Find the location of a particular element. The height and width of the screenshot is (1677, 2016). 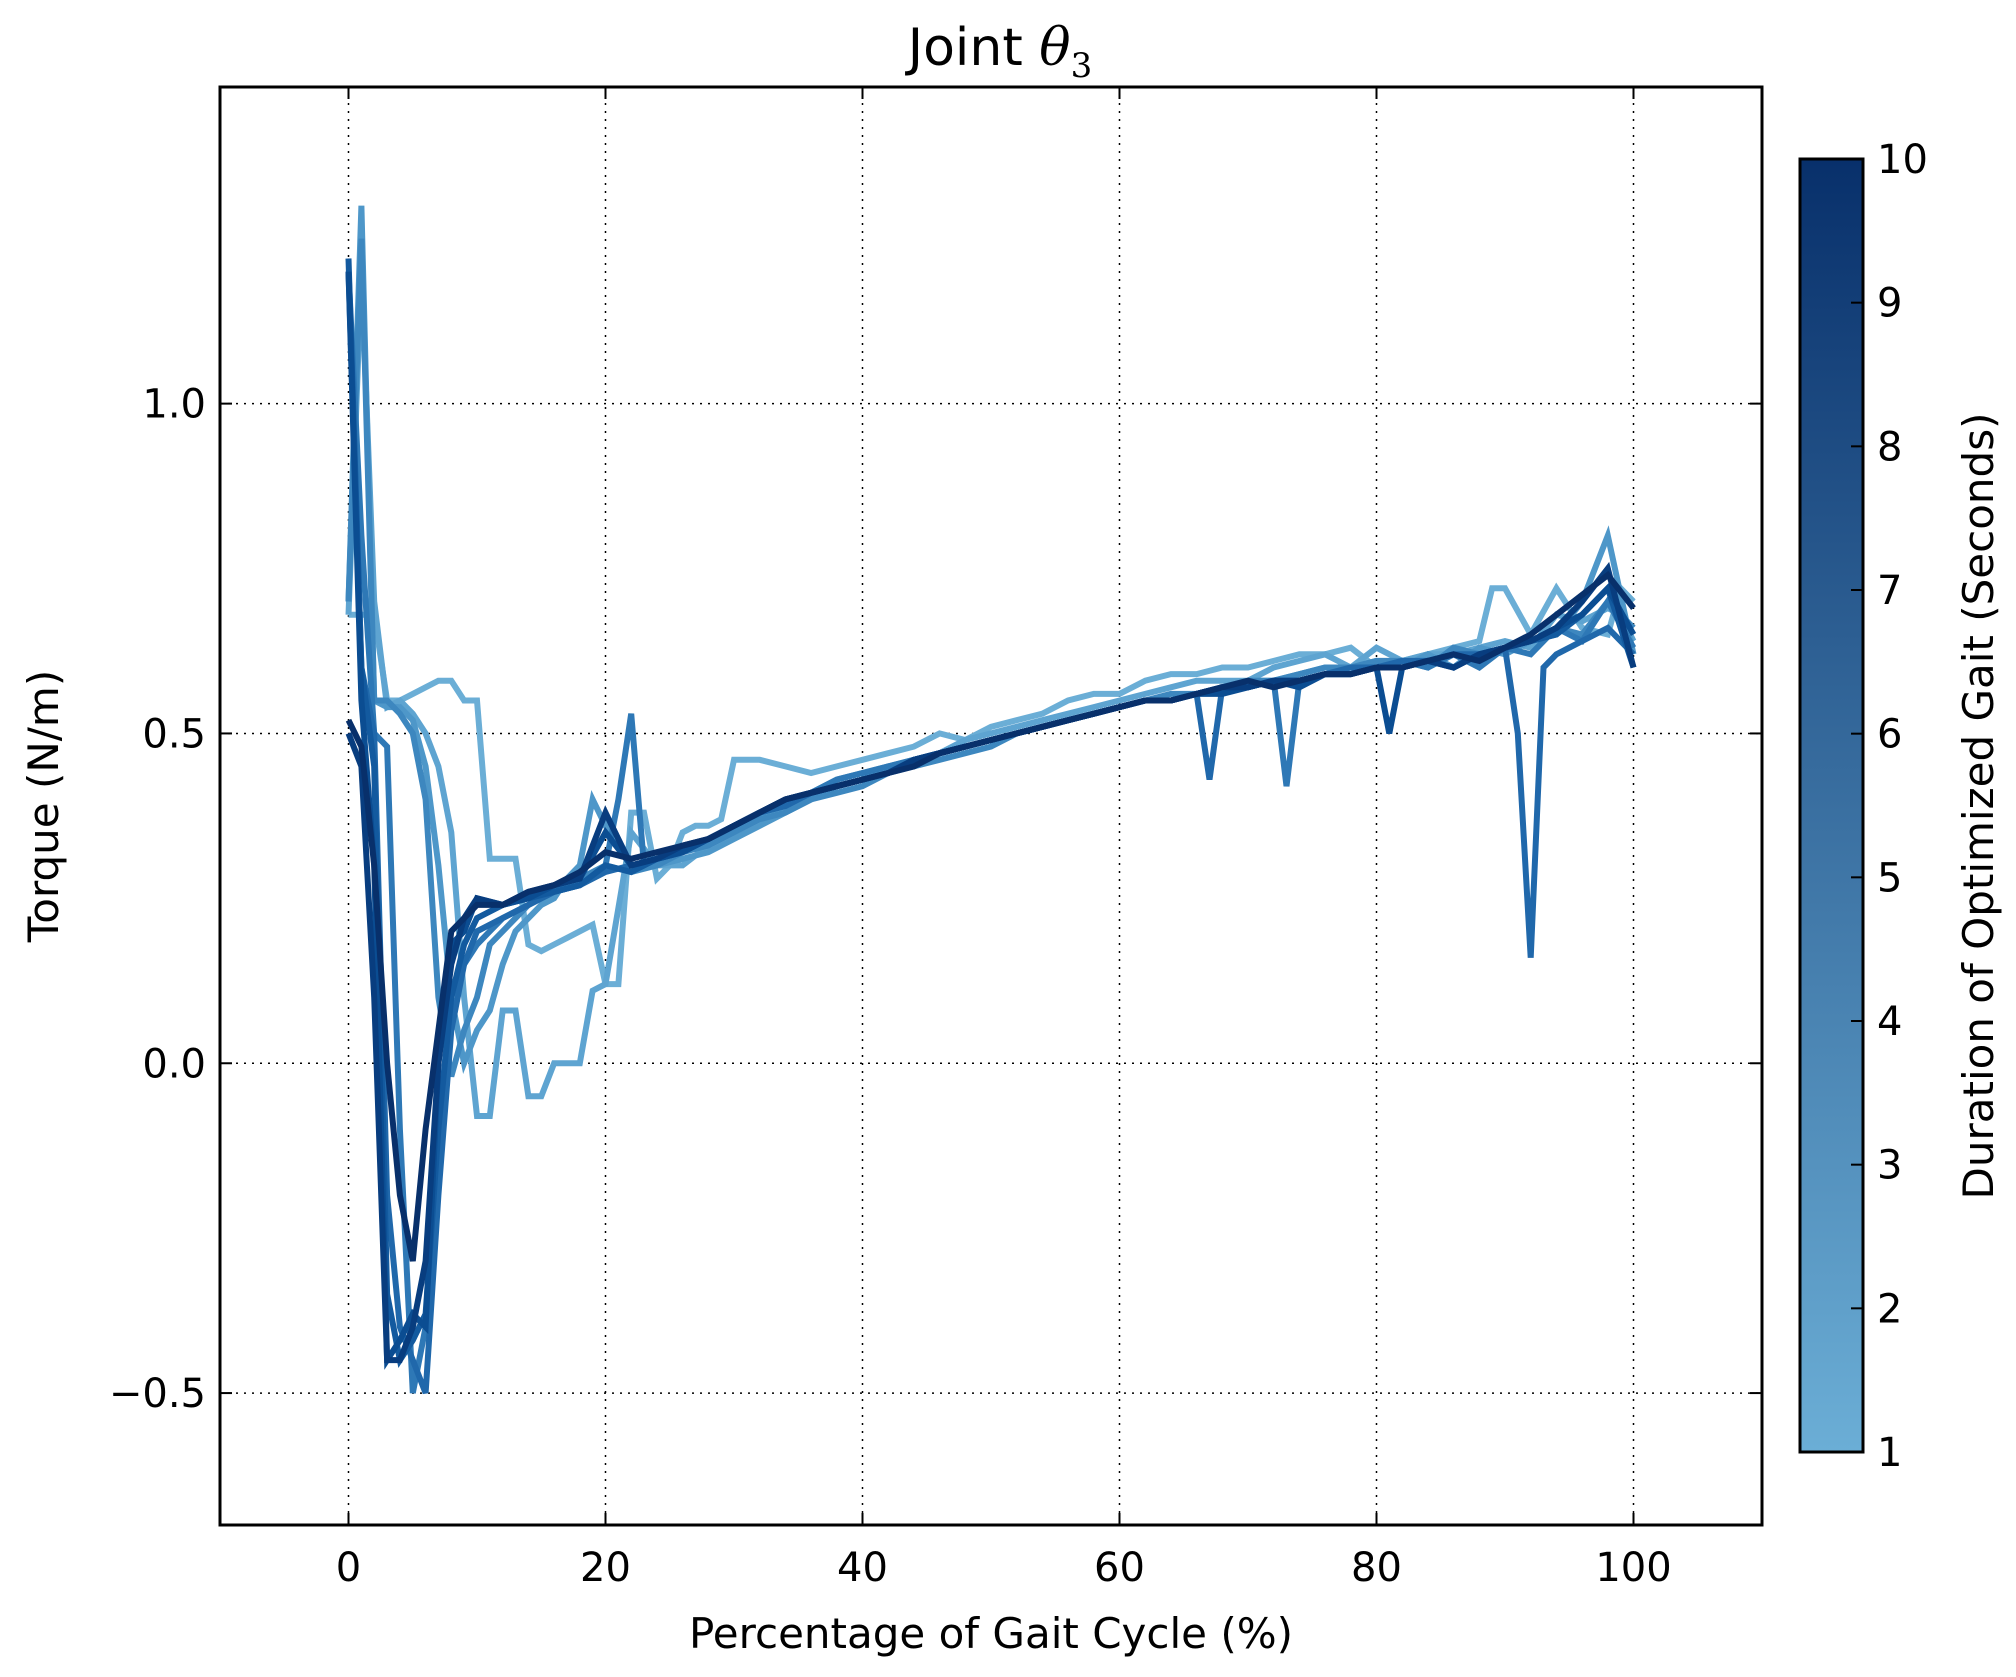

colorbar-tick-label: 8 is located at coordinates (1889, 447).